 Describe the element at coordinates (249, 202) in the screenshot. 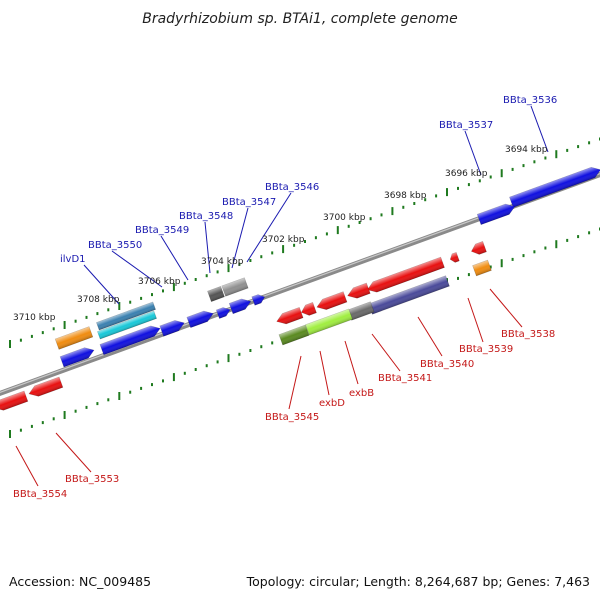

I see `gene-label: BBta_3547` at that location.